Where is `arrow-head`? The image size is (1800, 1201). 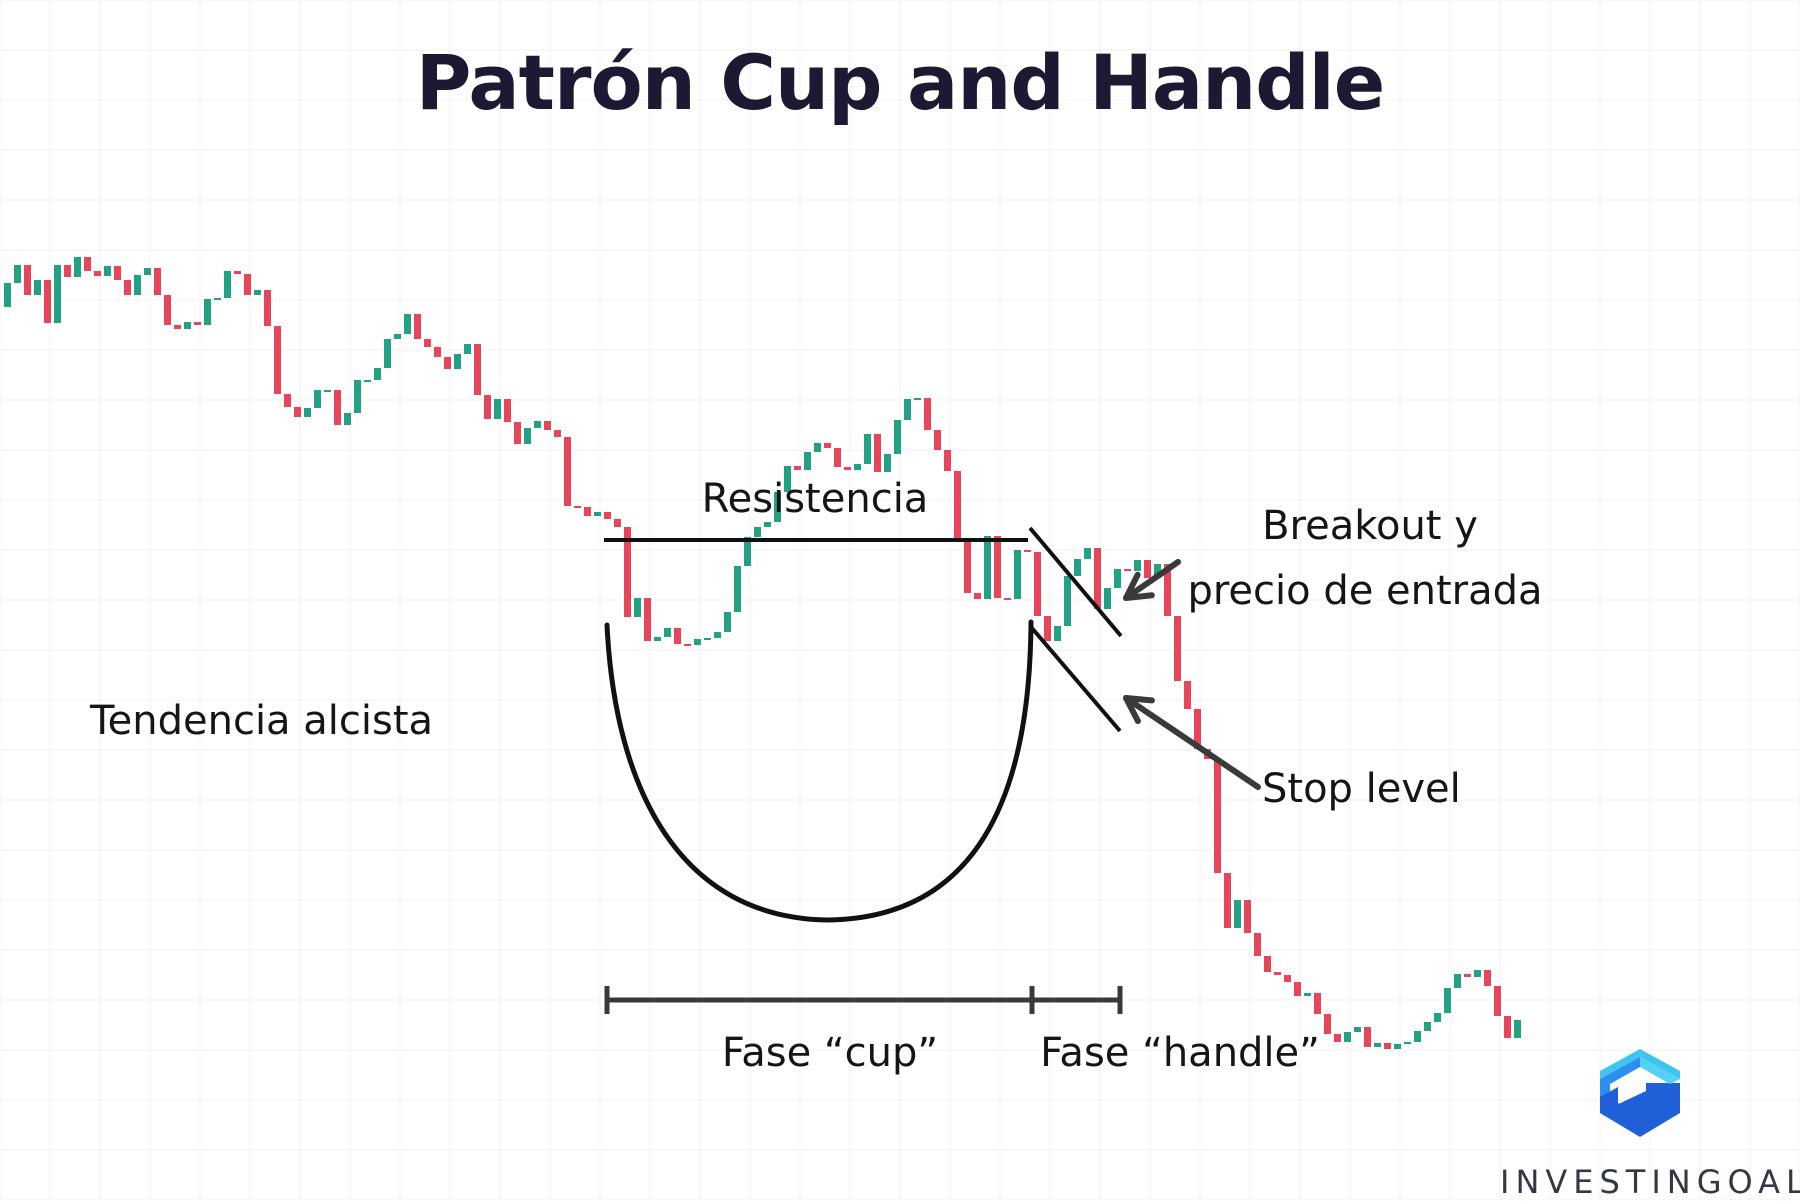 arrow-head is located at coordinates (1139, 586).